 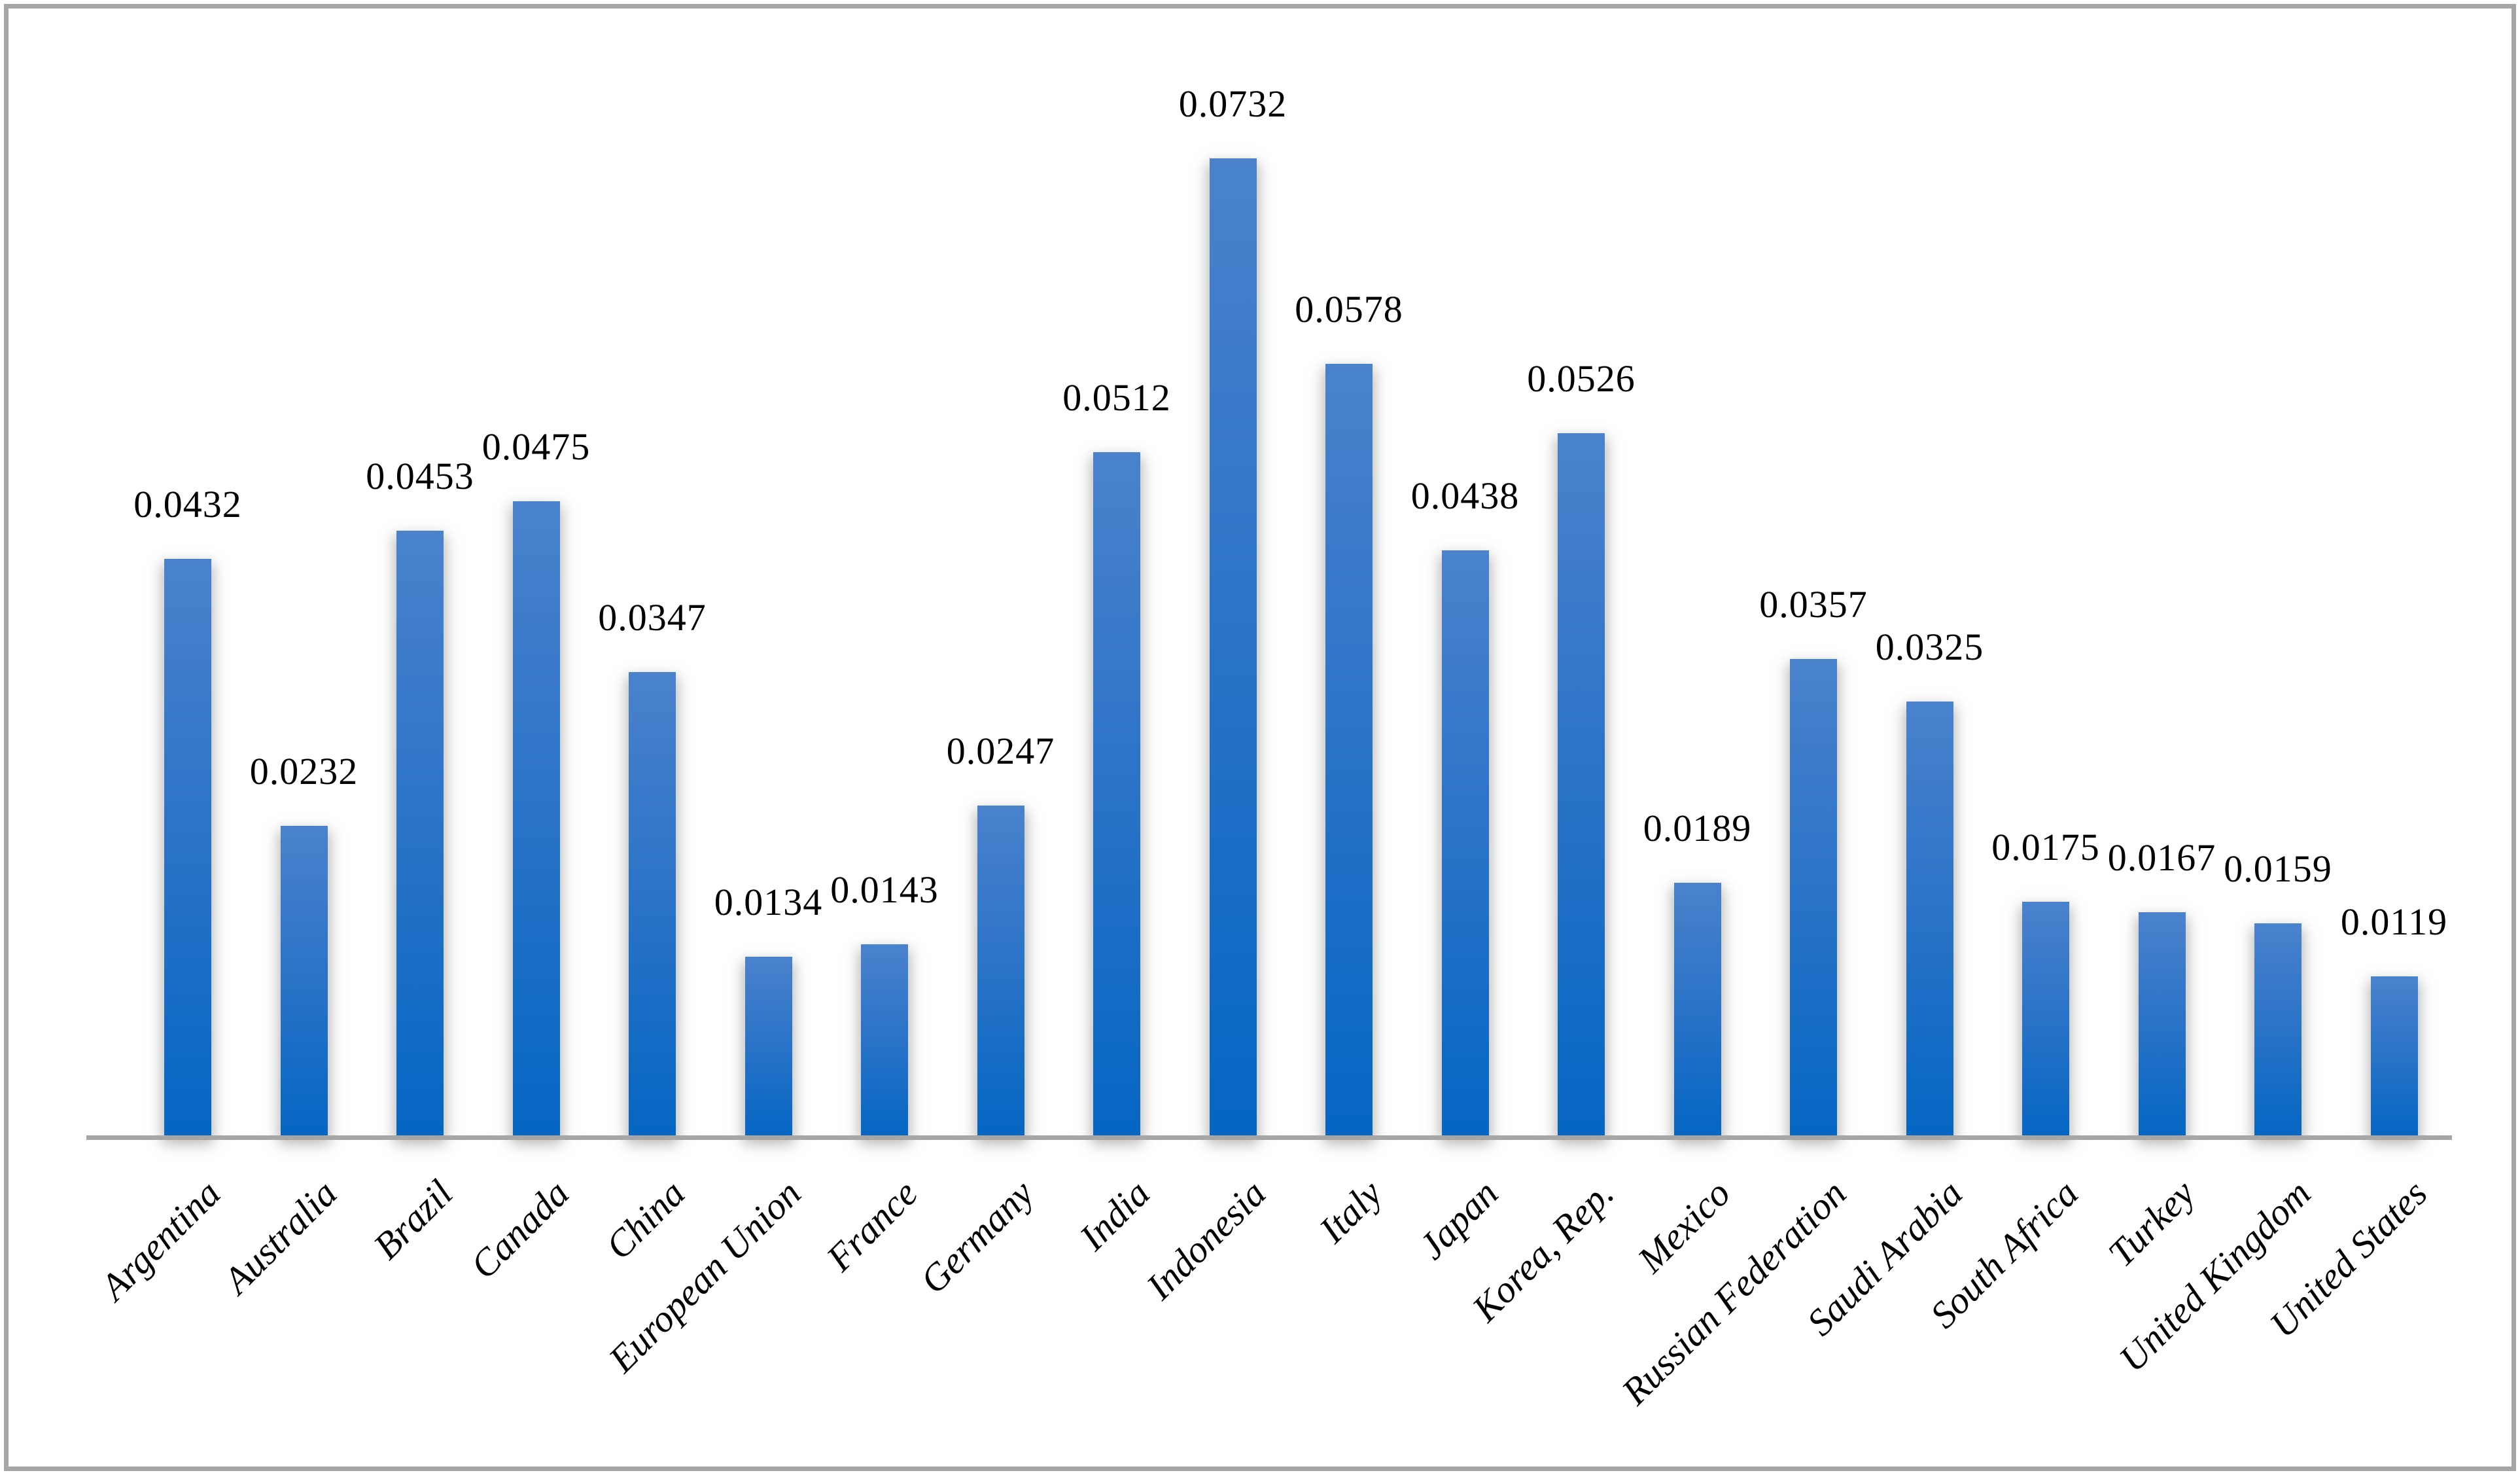 I want to click on bar-value-label: 0.0512, so click(x=1116, y=397).